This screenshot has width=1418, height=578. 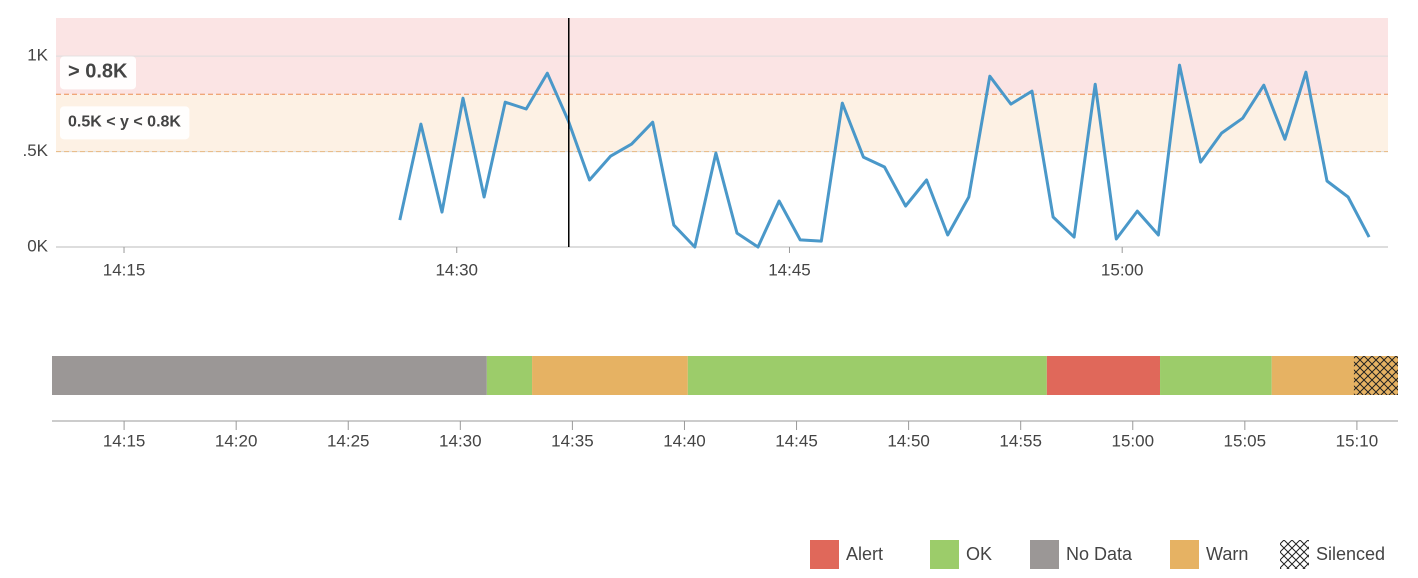 I want to click on x-tick-label: 14:35, so click(x=572, y=440).